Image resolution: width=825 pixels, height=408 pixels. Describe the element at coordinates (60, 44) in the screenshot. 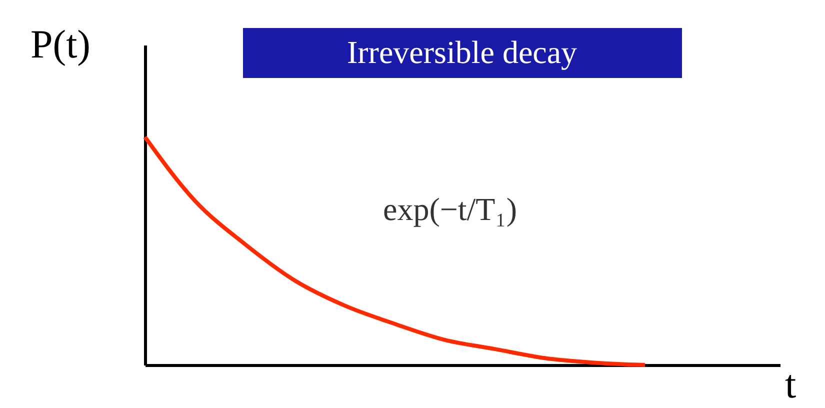

I see `y-axis-title: P(t)` at that location.